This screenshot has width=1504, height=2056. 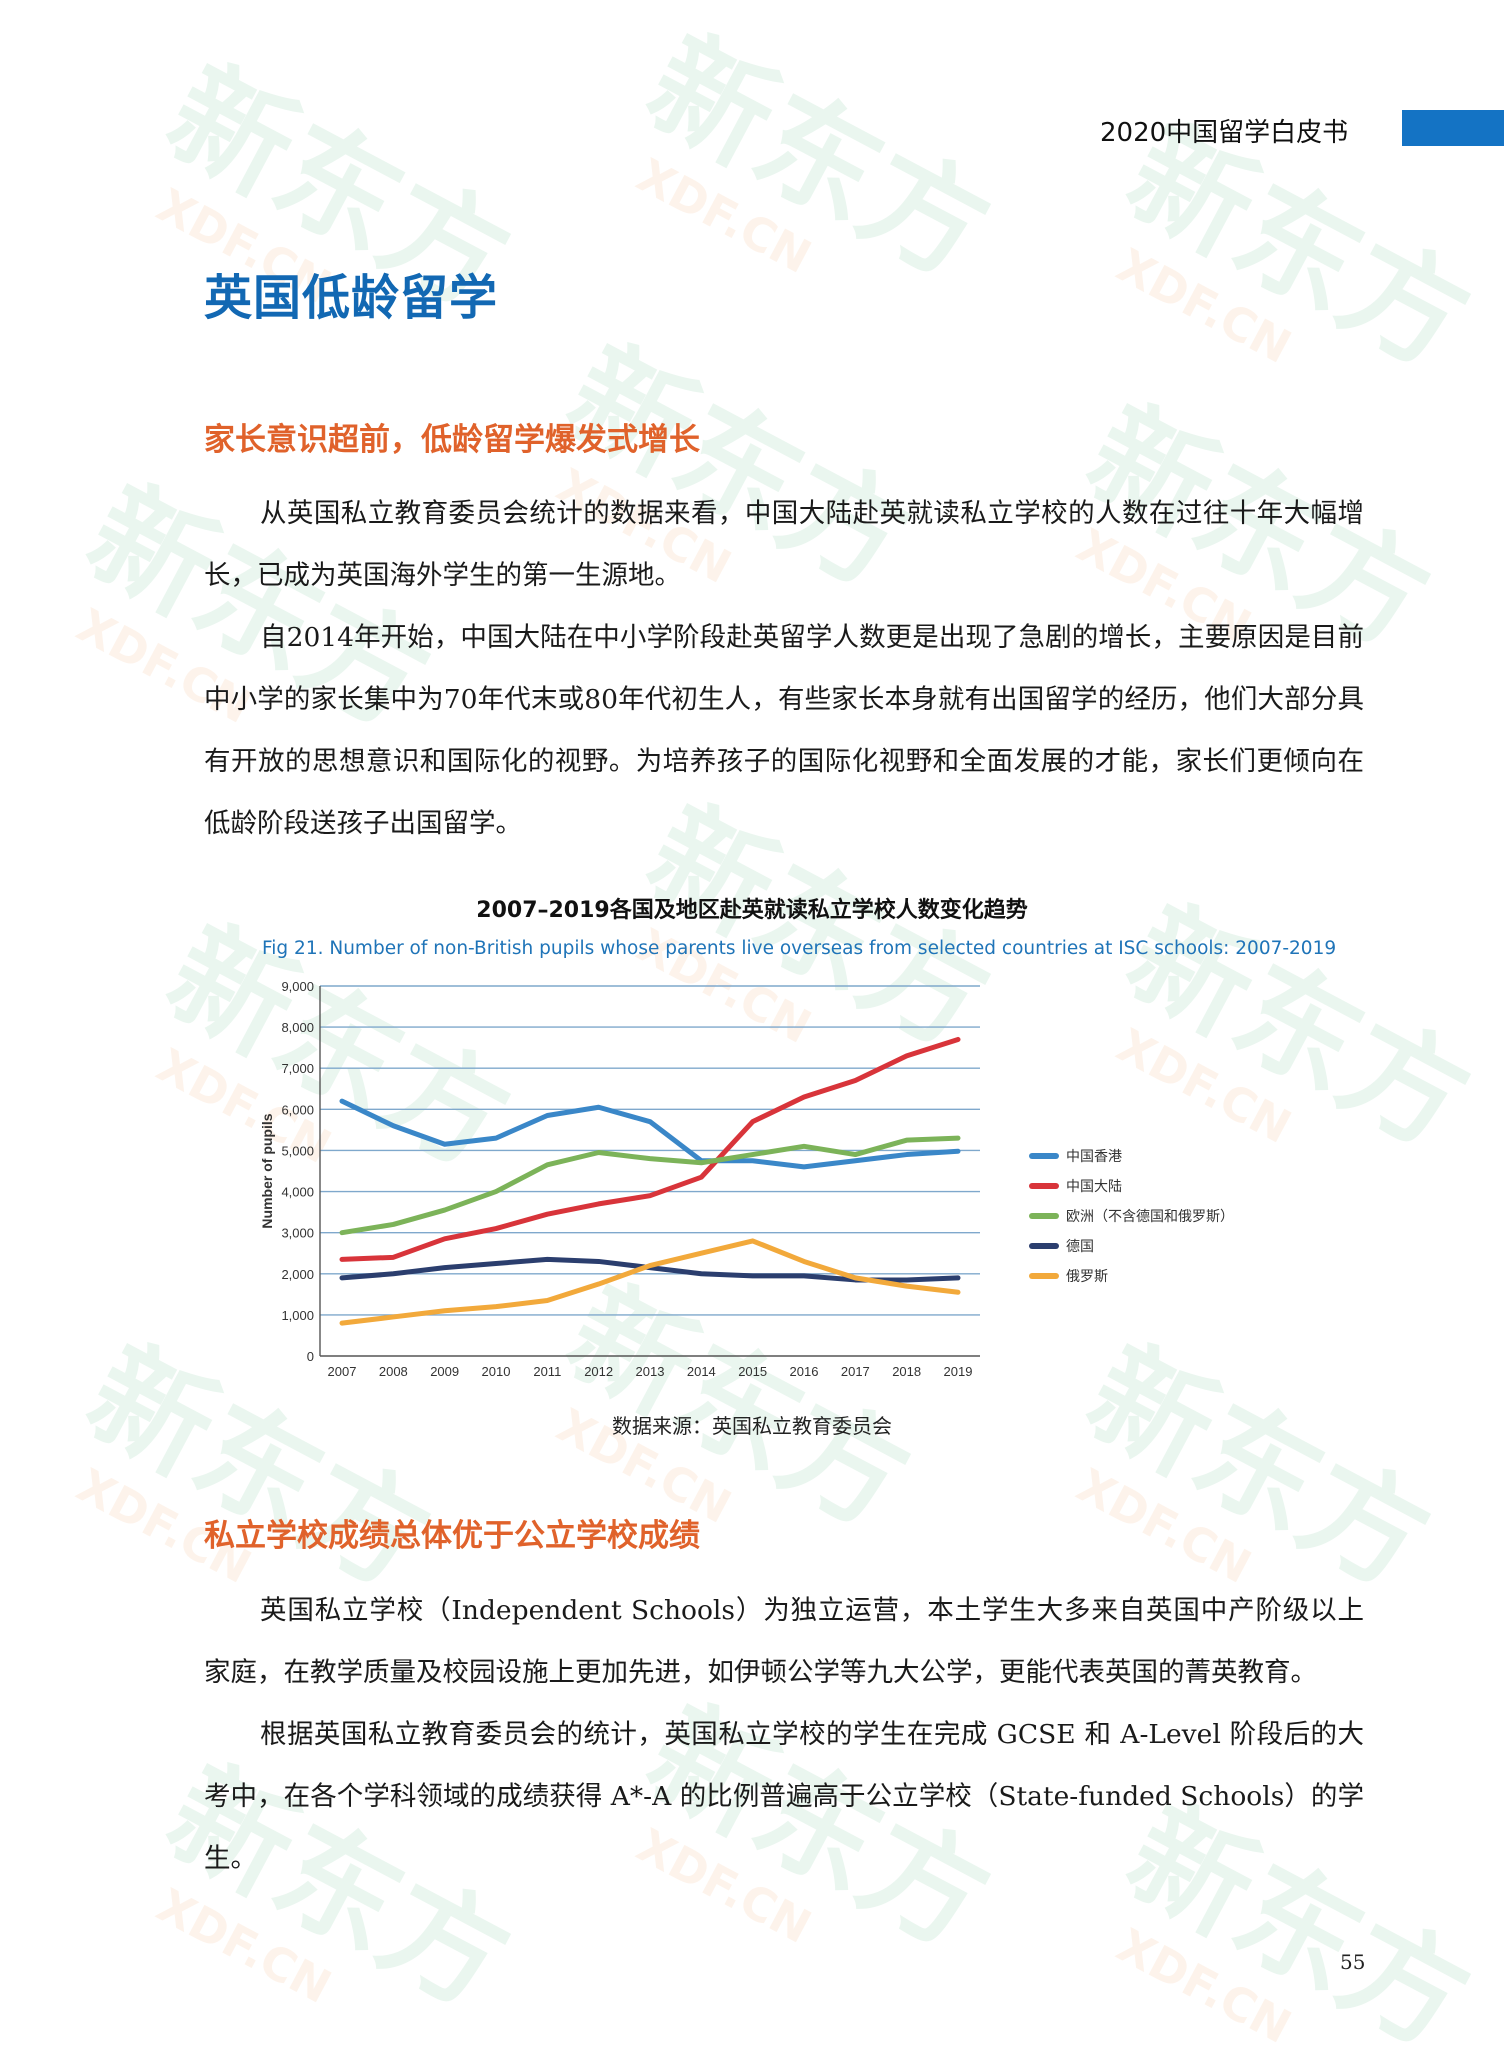 I want to click on x-tick-label: 2017, so click(x=855, y=1371).